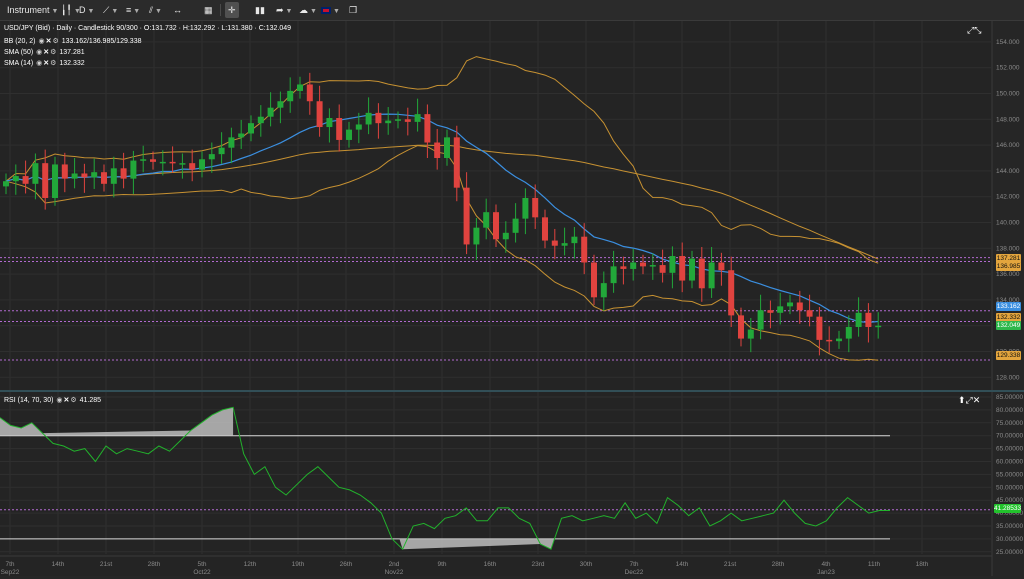 The width and height of the screenshot is (1024, 579). Describe the element at coordinates (10, 572) in the screenshot. I see `date-month-label: Sep22` at that location.